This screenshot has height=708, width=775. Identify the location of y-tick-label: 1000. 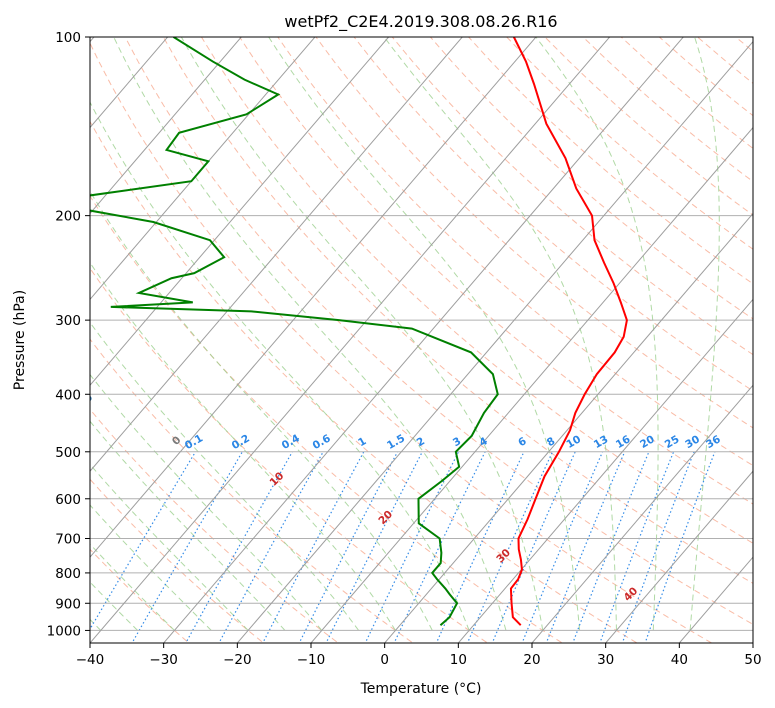
(64, 631).